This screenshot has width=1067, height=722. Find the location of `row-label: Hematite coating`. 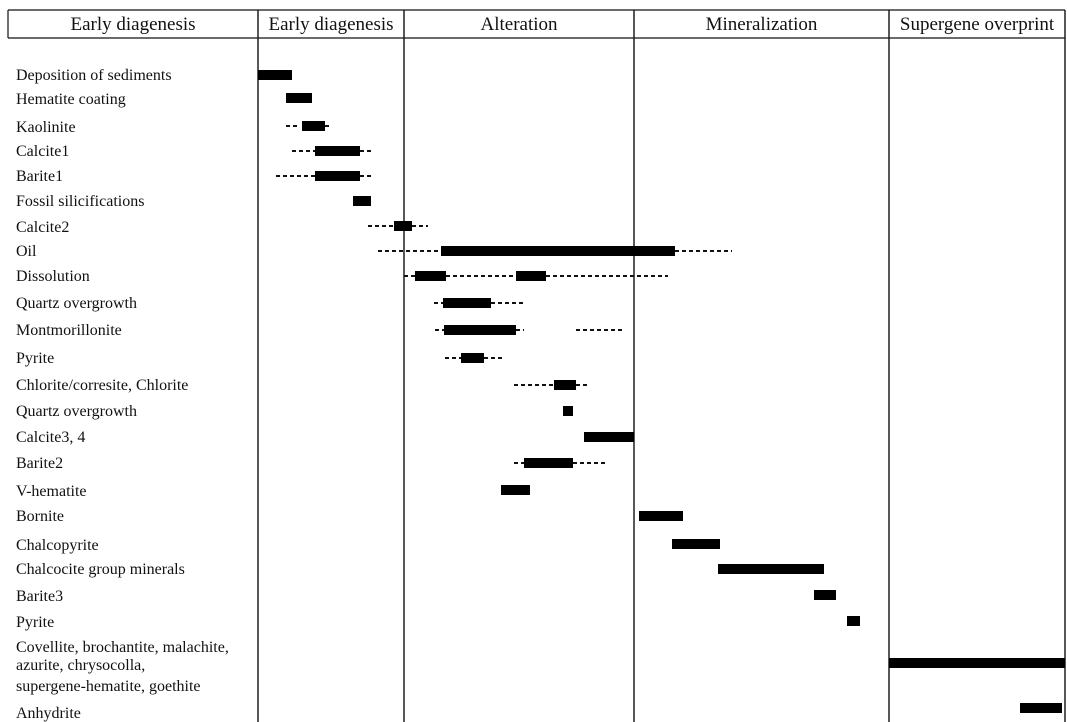

row-label: Hematite coating is located at coordinates (71, 99).